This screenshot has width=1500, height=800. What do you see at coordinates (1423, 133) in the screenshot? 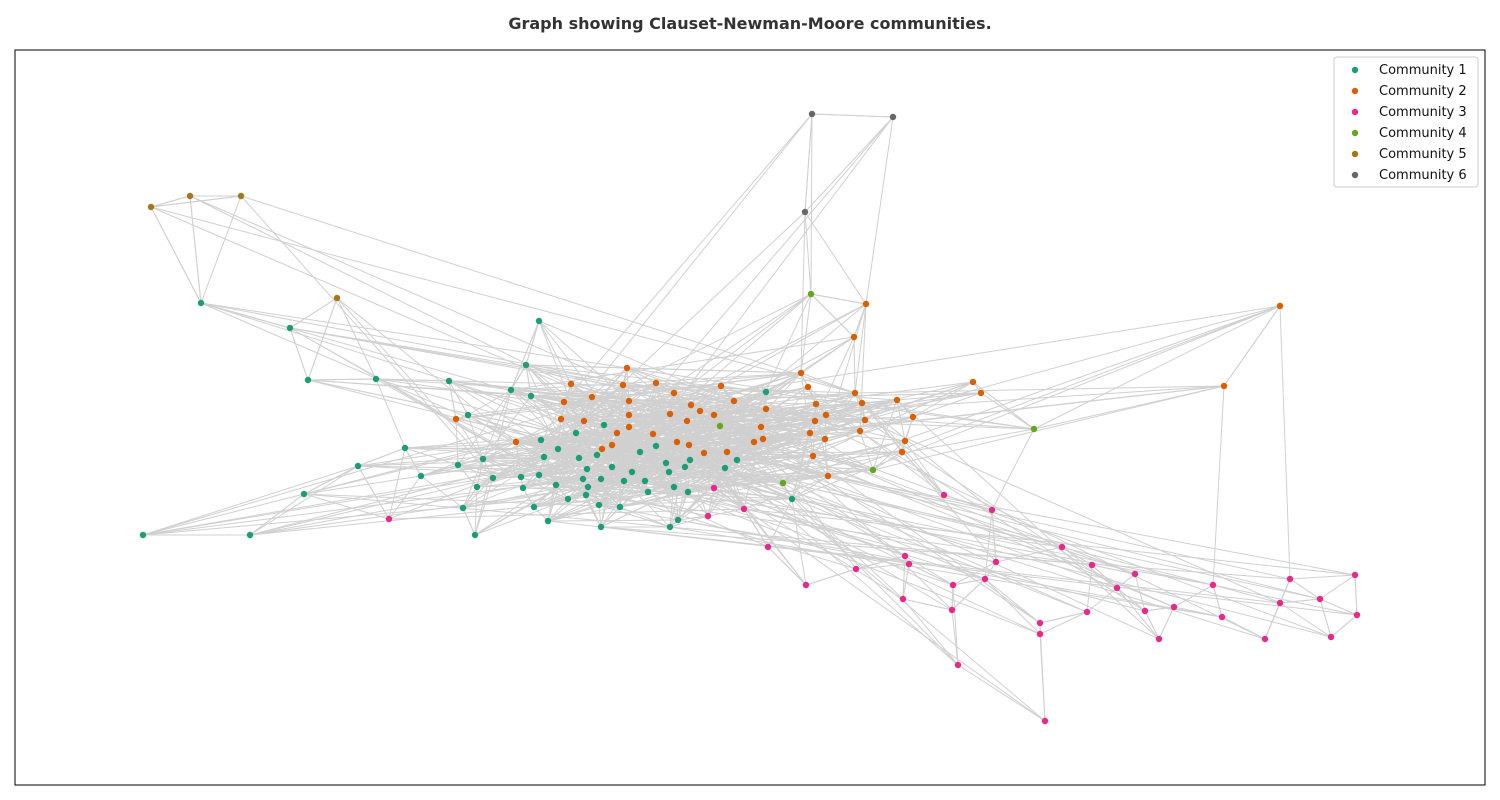
I see `legend-label-community-4: Community 4` at bounding box center [1423, 133].